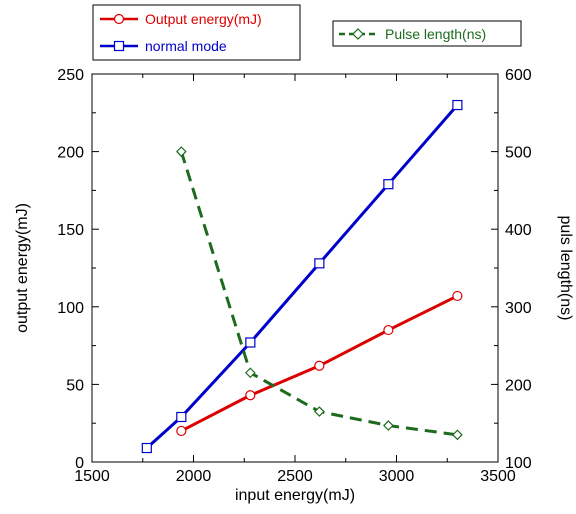  What do you see at coordinates (498, 476) in the screenshot?
I see `x-tick-label: 3500` at bounding box center [498, 476].